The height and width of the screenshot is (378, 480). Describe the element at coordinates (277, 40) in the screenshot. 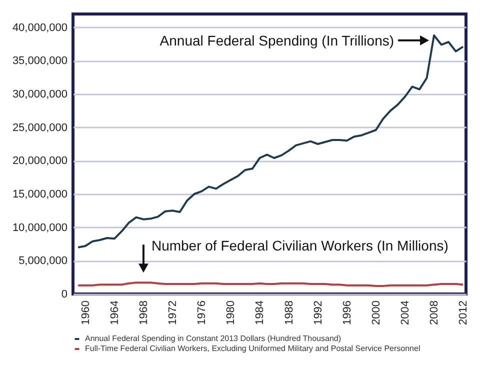

I see `annotation: Annual Federal Spending (In Trillions)` at that location.